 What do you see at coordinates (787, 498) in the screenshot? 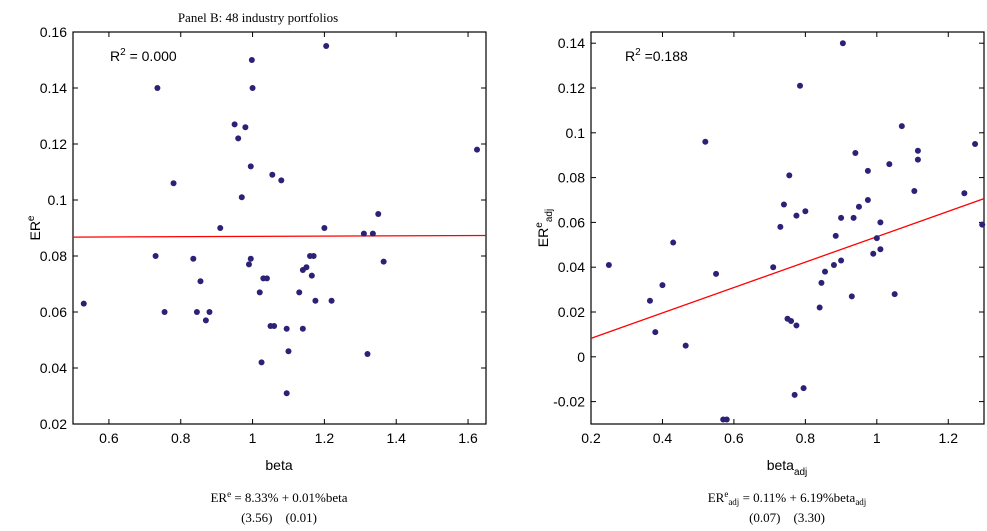
I see `right-regression-equation: EReadj = 0.11% + 6.19%betaadj` at bounding box center [787, 498].